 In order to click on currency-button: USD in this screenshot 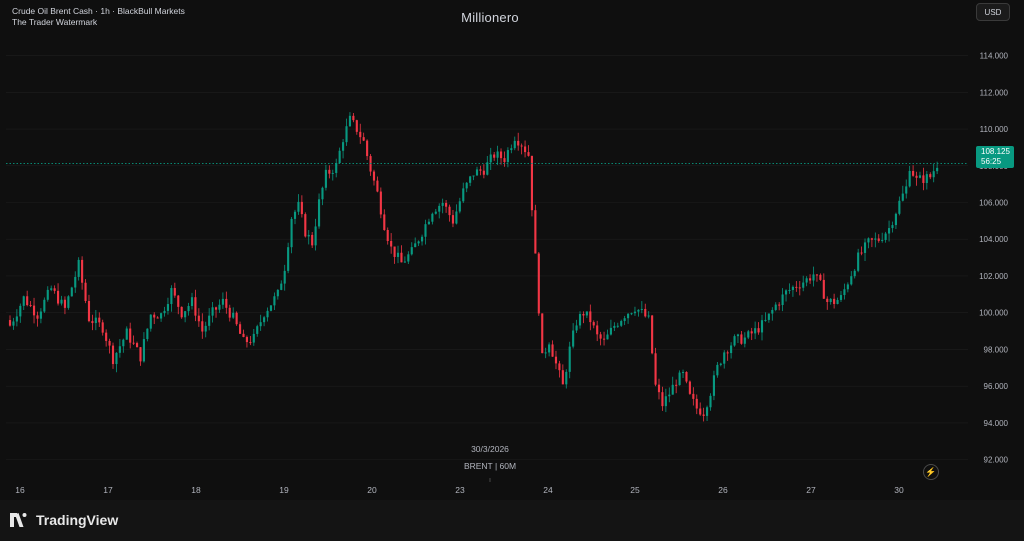, I will do `click(993, 12)`.